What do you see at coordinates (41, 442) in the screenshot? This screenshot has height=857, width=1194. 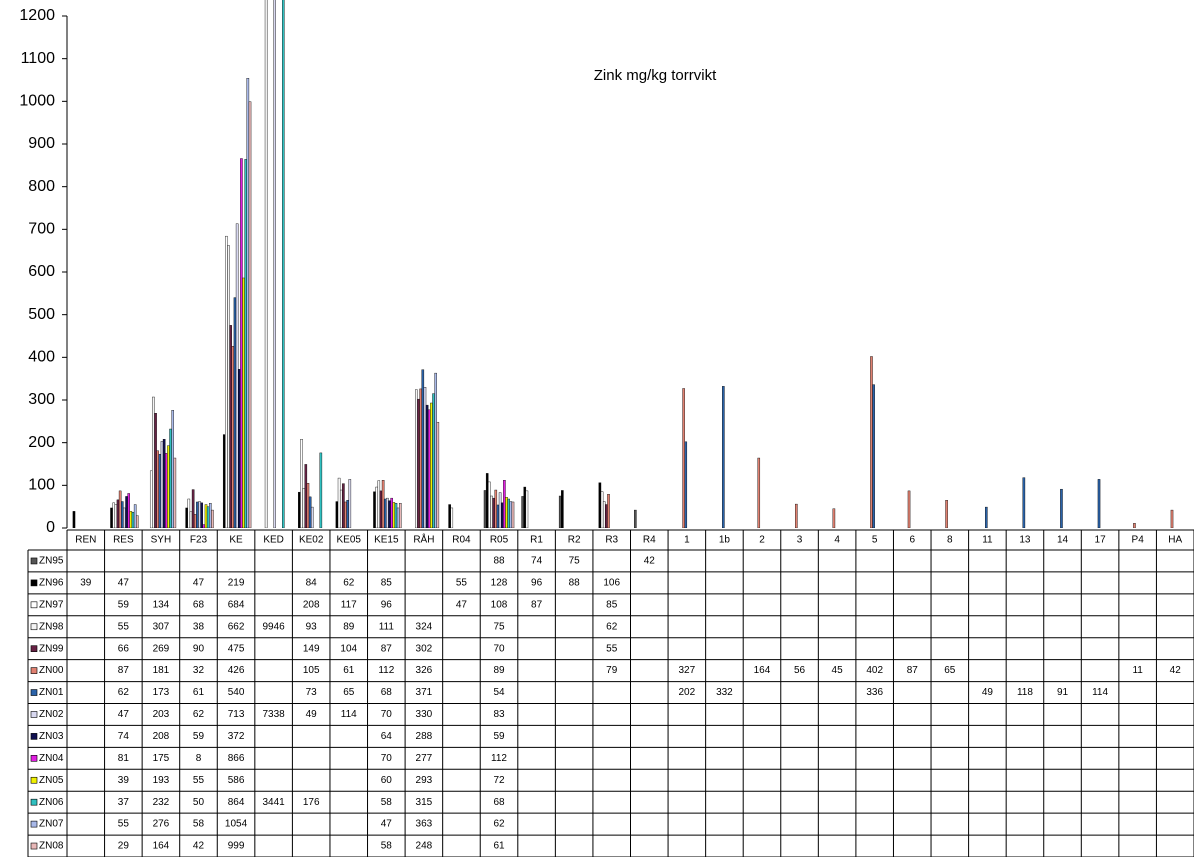 I see `y-tick-label: 200` at bounding box center [41, 442].